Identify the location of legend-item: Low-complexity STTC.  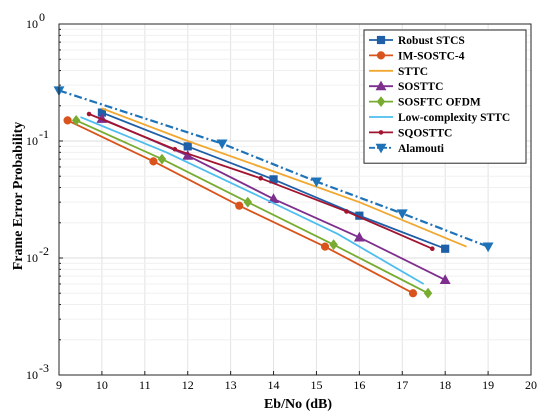
(439, 118).